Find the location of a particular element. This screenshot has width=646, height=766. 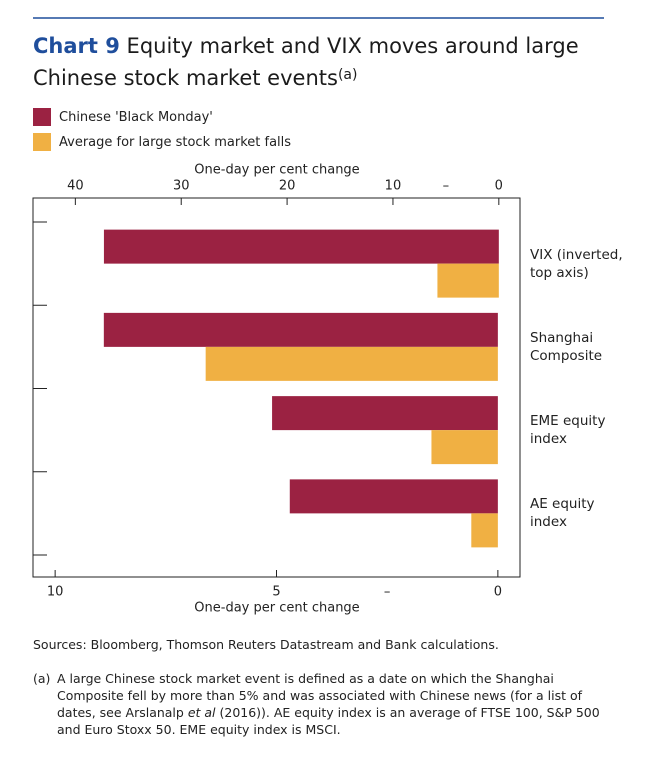

legend-label: Average for large stock market falls is located at coordinates (175, 142).